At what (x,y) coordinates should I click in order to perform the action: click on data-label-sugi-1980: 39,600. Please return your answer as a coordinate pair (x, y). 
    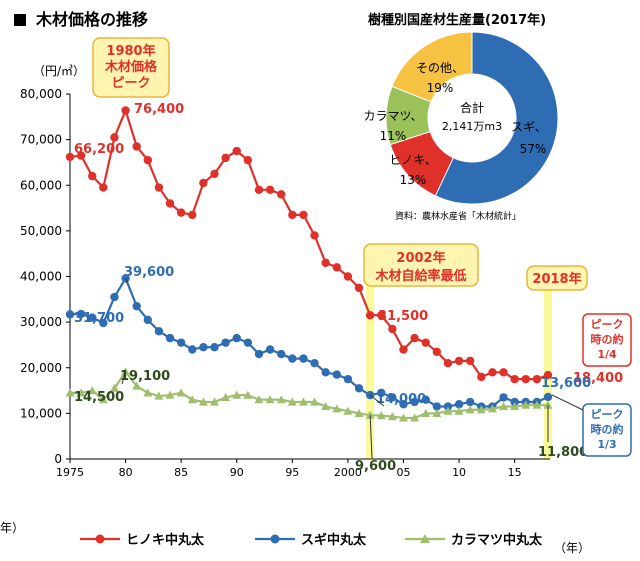
    Looking at the image, I should click on (149, 272).